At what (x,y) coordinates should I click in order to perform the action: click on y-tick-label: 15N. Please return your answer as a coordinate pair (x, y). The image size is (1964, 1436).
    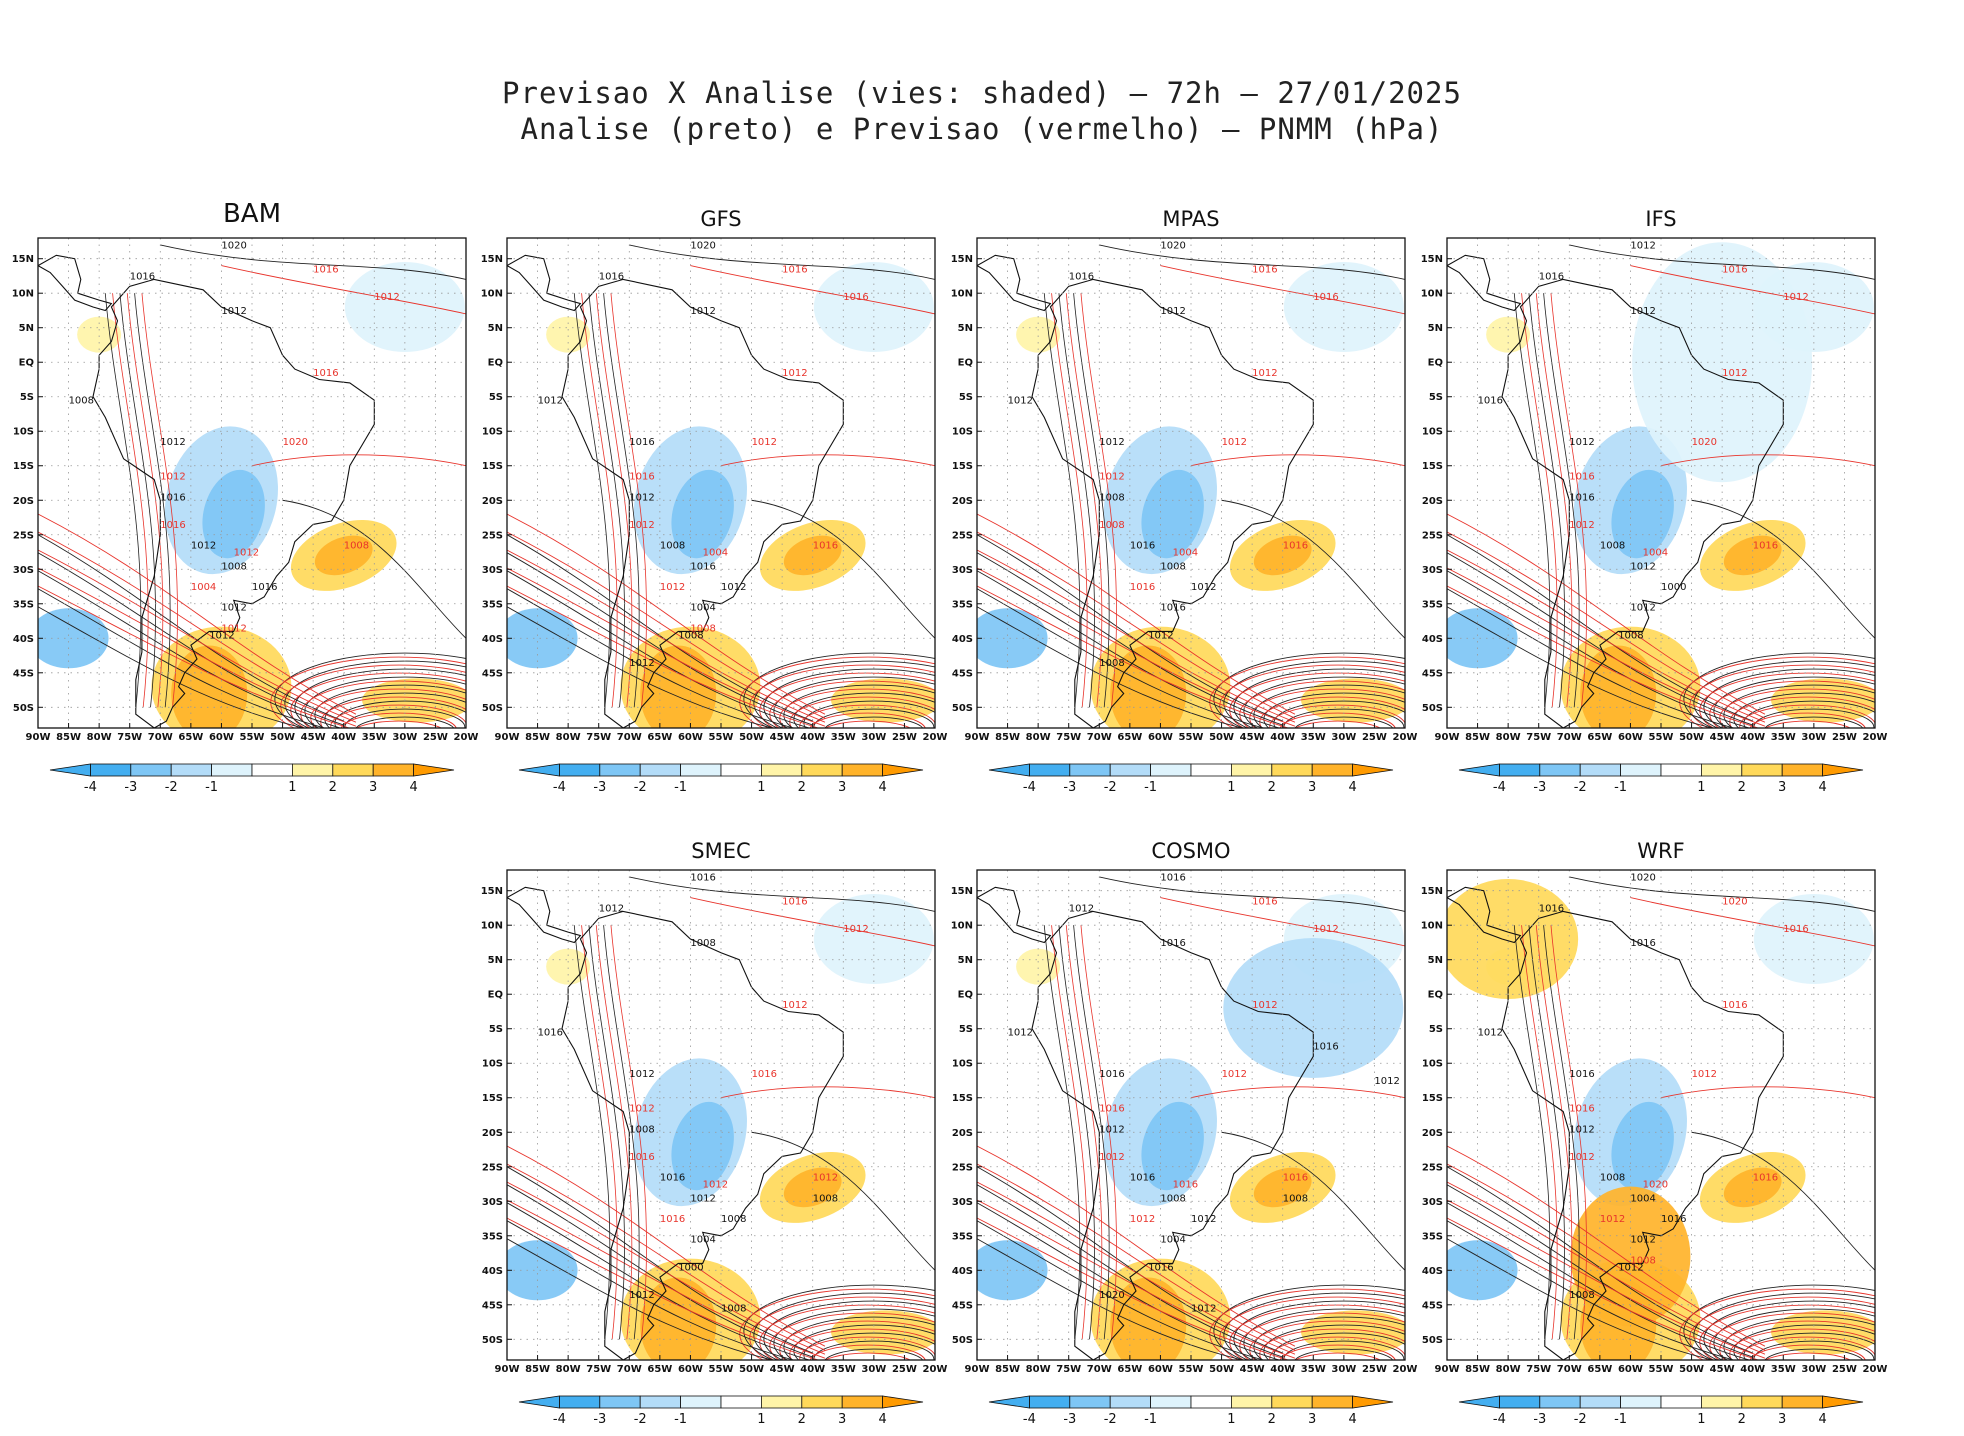
    Looking at the image, I should click on (492, 259).